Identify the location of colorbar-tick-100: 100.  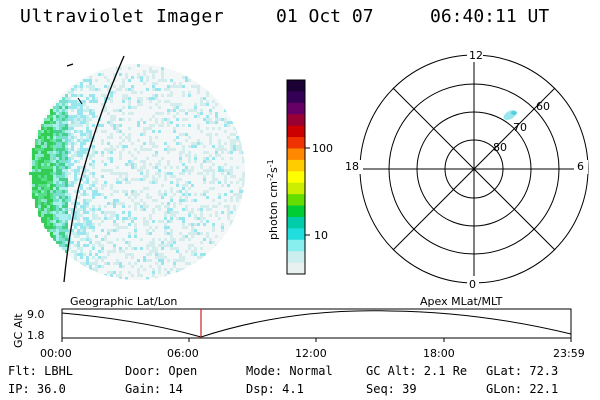
(322, 148).